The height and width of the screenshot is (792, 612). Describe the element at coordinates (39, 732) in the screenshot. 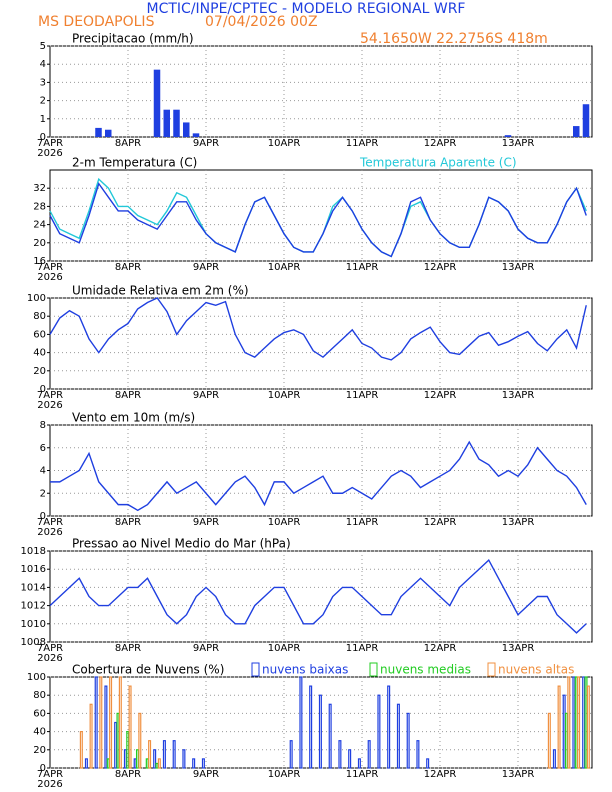

I see `y-tick-label: 40` at that location.